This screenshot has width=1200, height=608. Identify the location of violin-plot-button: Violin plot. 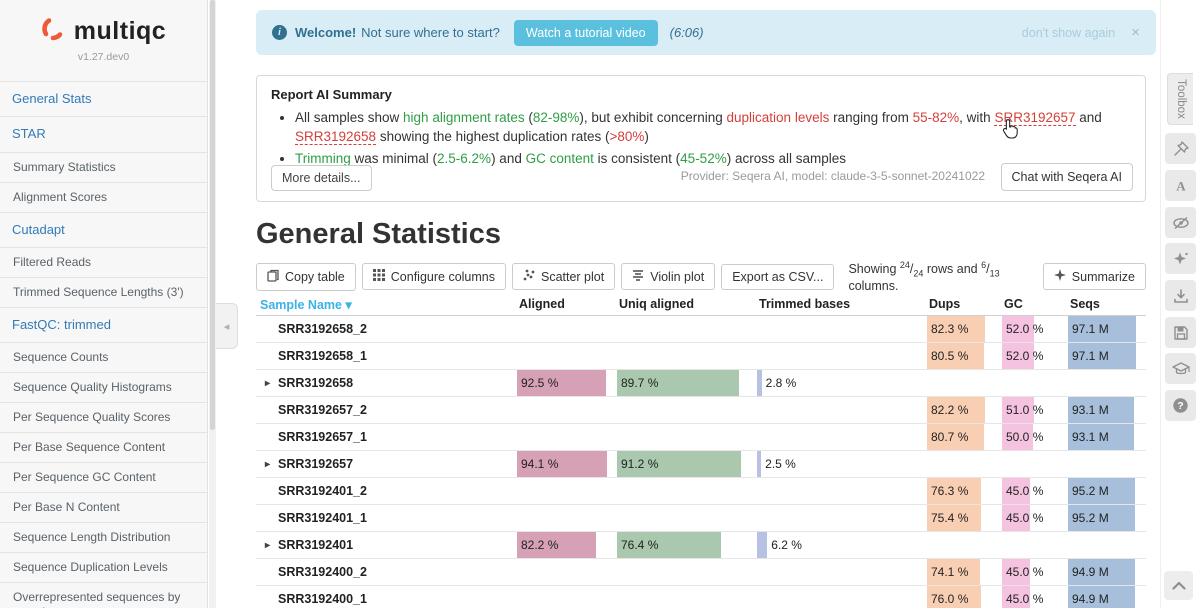
(668, 276).